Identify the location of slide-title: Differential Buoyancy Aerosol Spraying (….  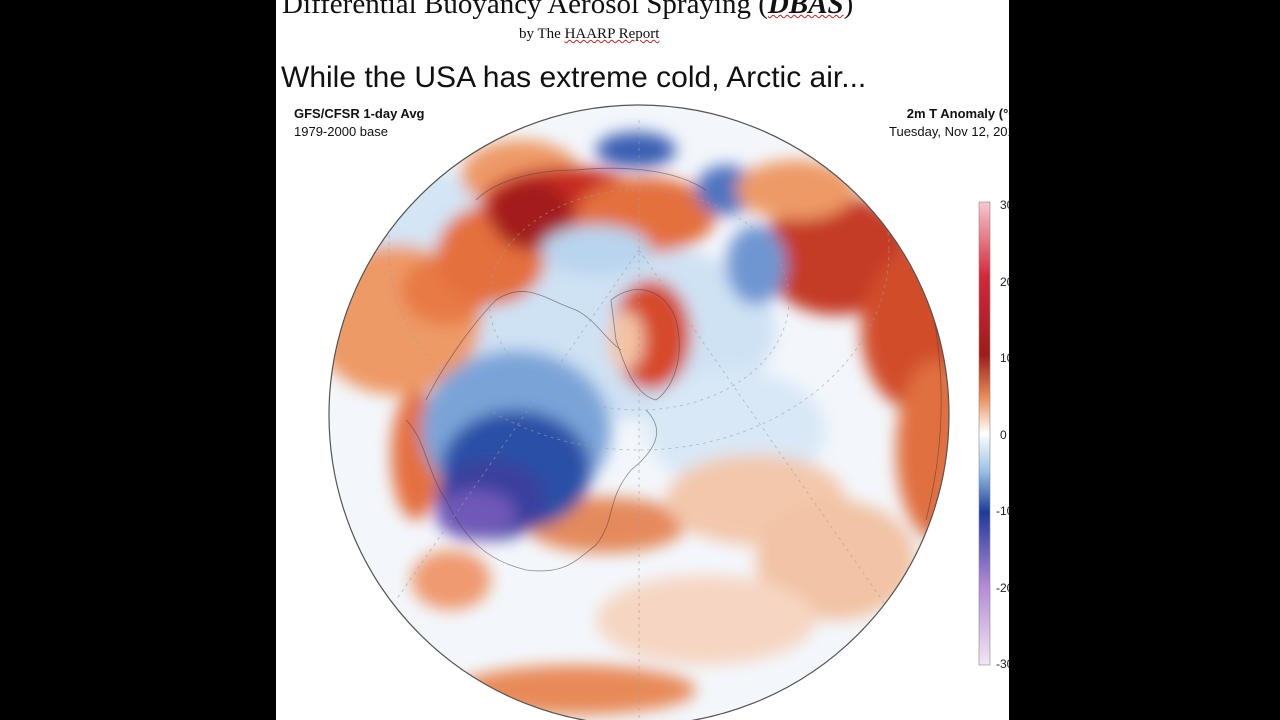
(567, 10).